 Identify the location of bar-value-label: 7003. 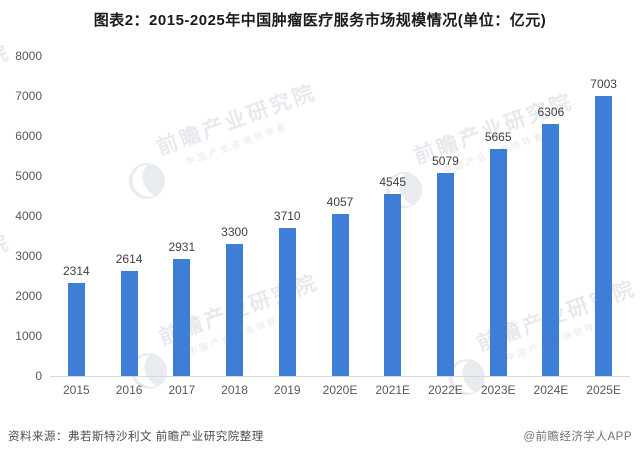
(603, 83).